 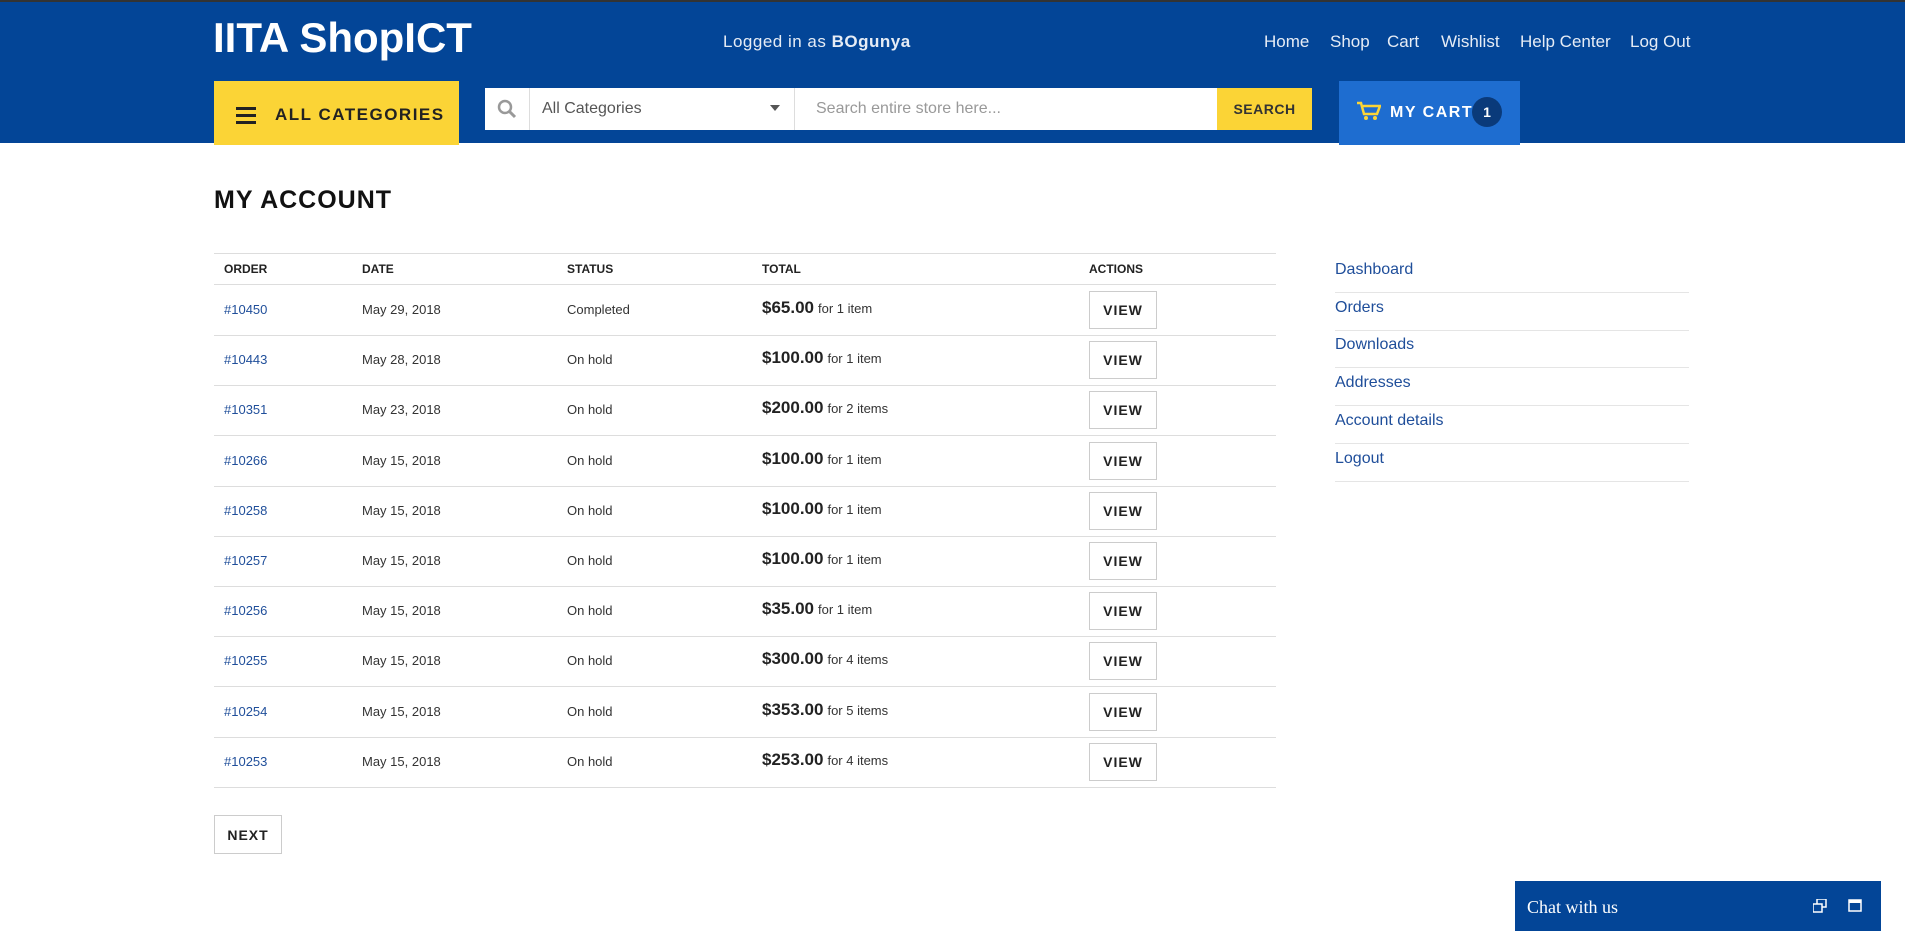 What do you see at coordinates (336, 113) in the screenshot?
I see `all-categories: ALL CATEGORIES` at bounding box center [336, 113].